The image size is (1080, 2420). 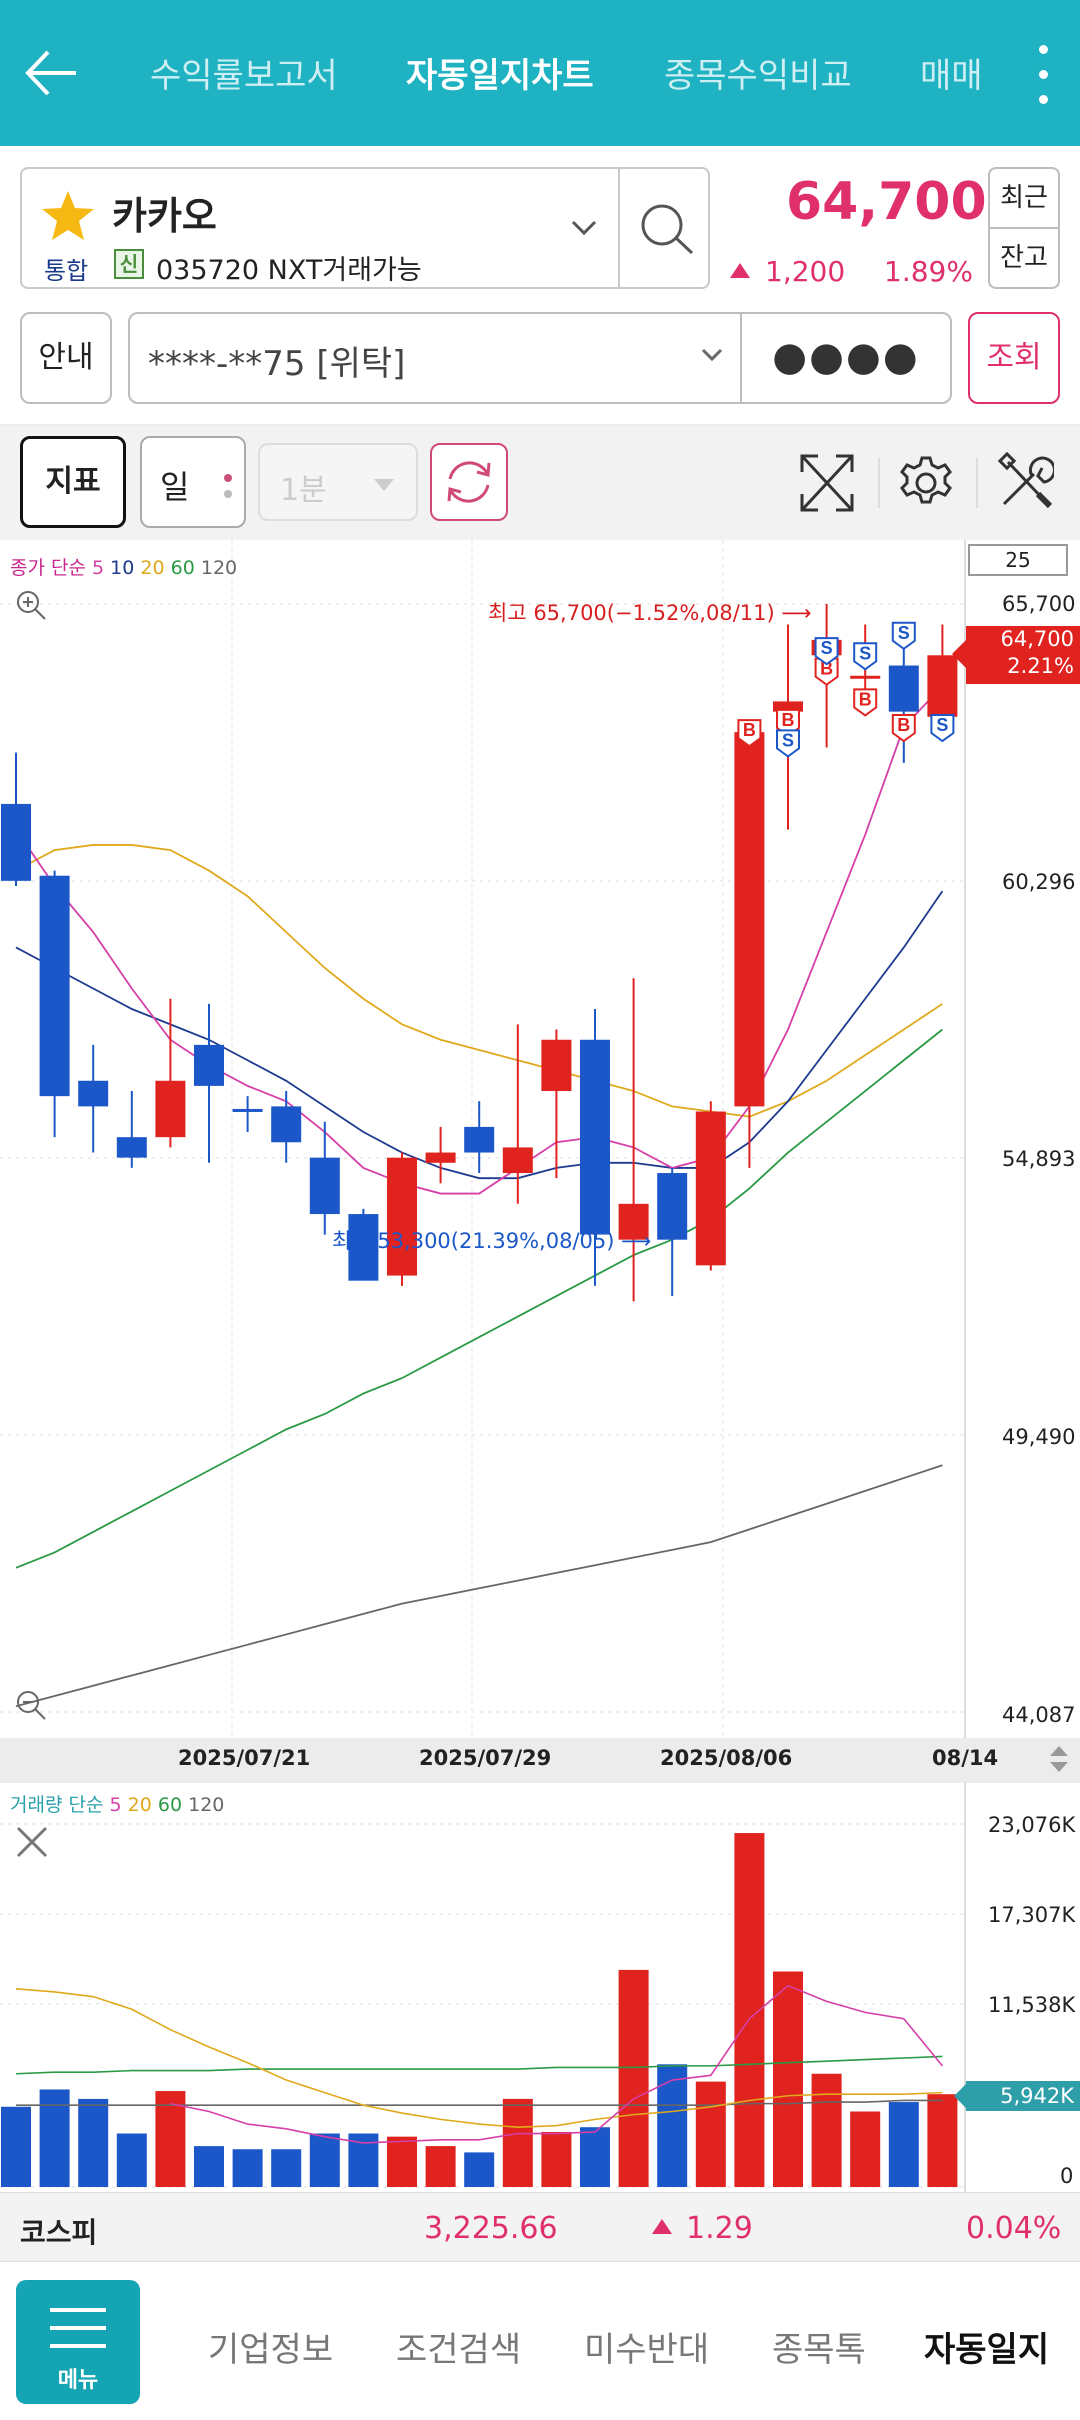 I want to click on tab-auto-journal-chart: 자동일지차트, so click(x=500, y=76).